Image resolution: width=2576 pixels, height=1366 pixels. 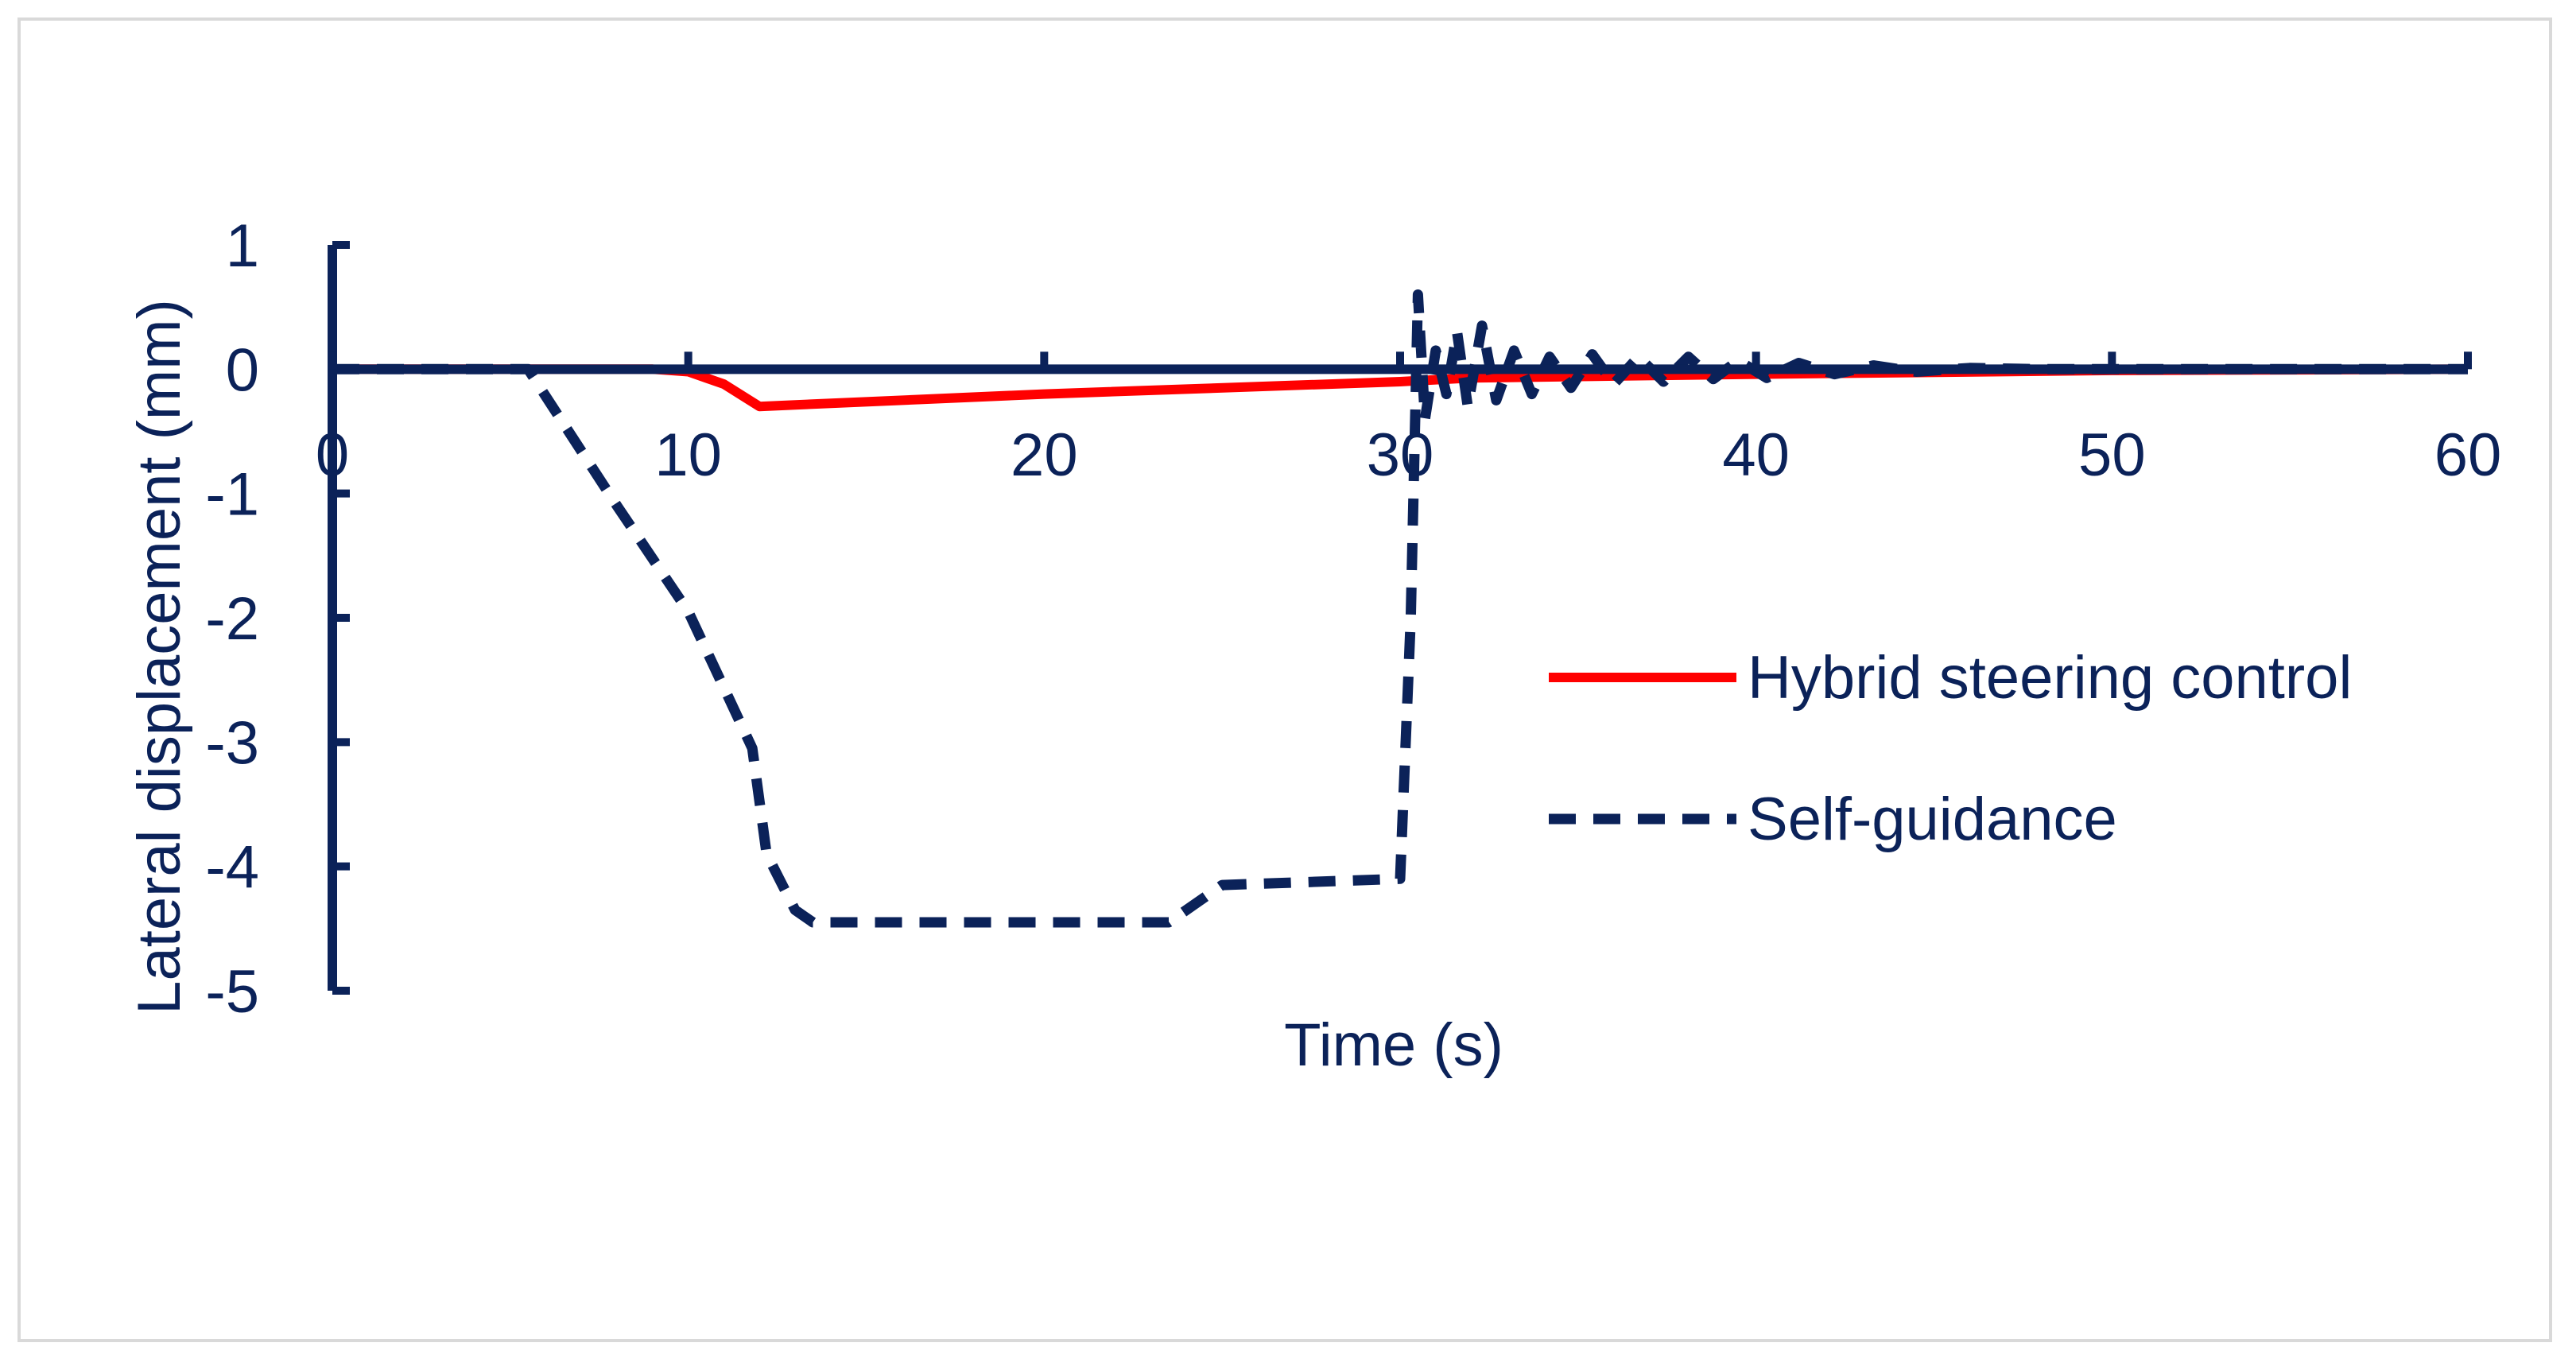 I want to click on y-tick-label: -3, so click(x=232, y=743).